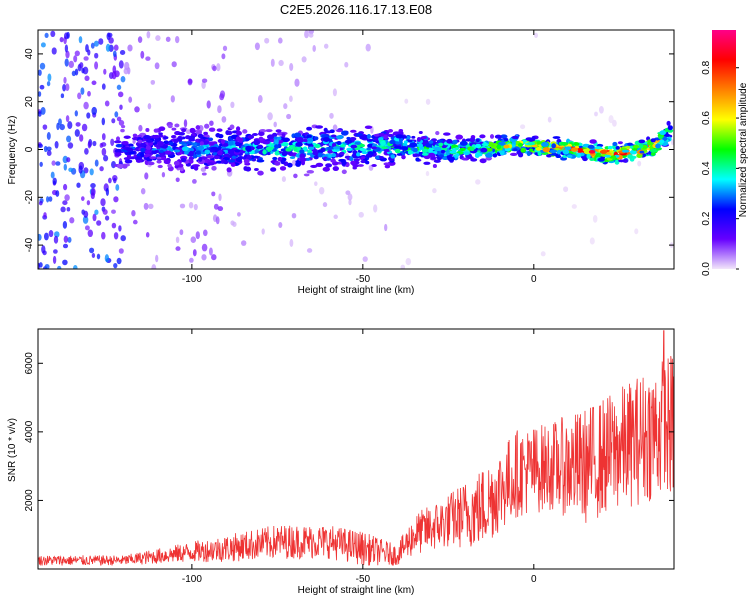 This screenshot has height=600, width=750. Describe the element at coordinates (706, 168) in the screenshot. I see `colorbar-tick-label: 0.4` at that location.